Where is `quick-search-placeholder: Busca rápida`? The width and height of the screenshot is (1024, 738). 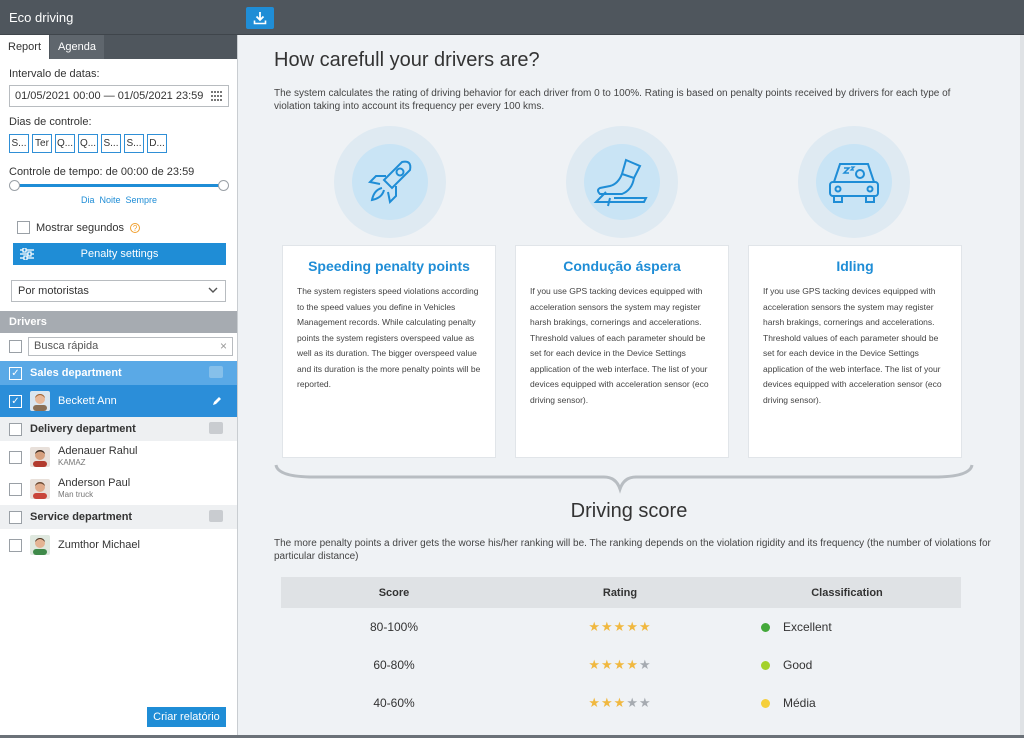 quick-search-placeholder: Busca rápida is located at coordinates (66, 346).